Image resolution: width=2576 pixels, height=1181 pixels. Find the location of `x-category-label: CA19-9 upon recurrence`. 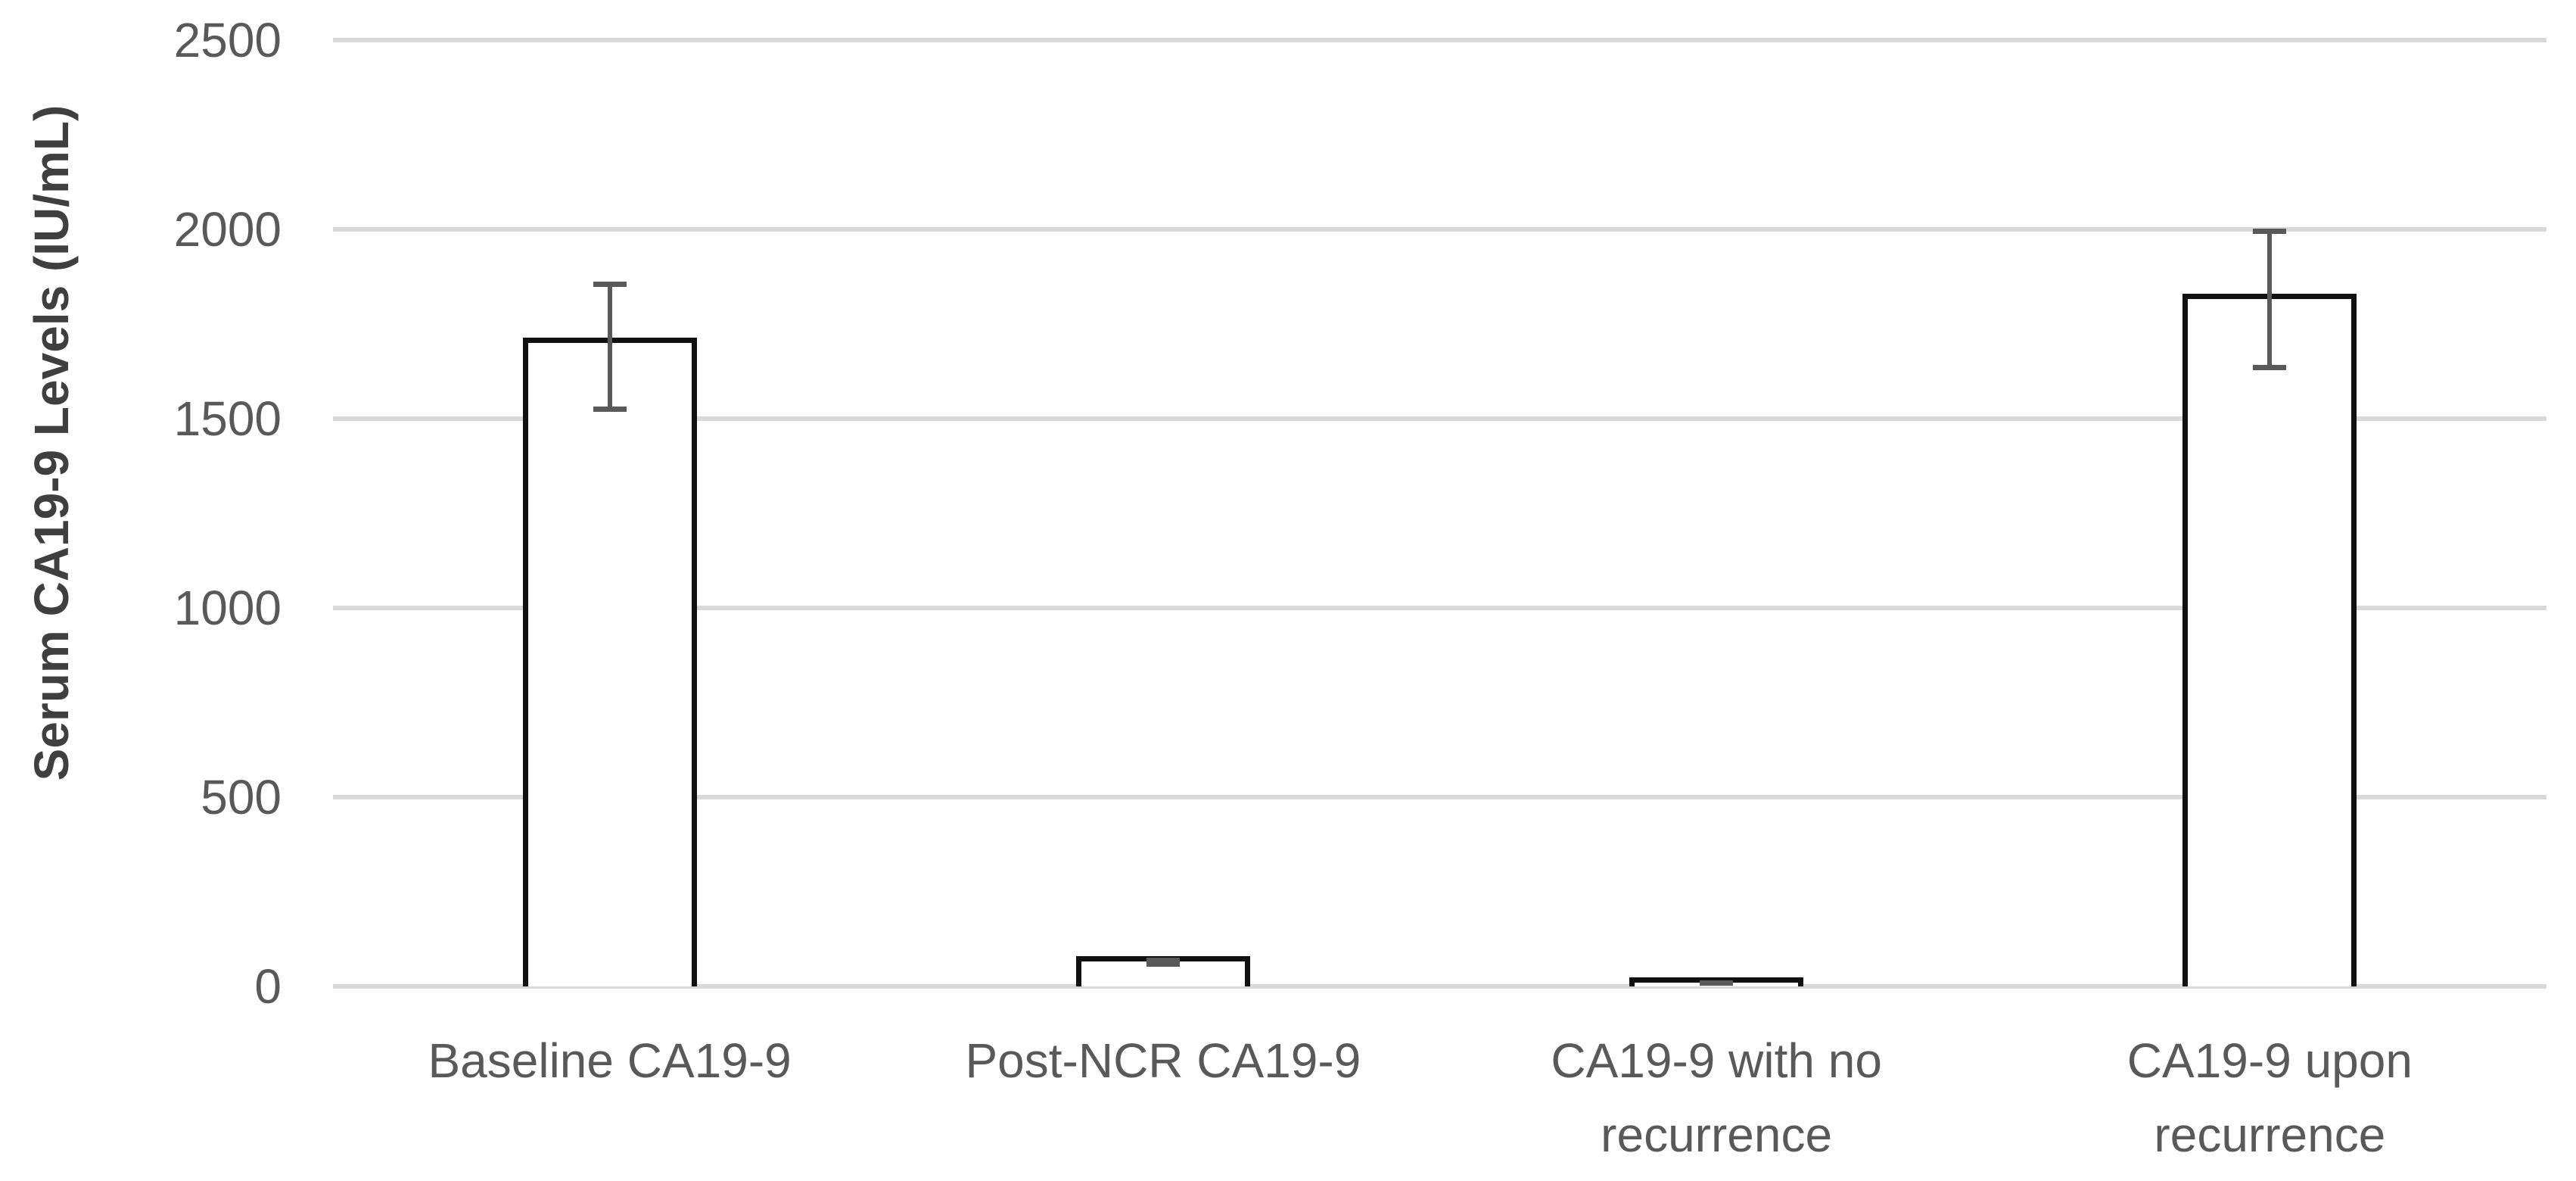

x-category-label: CA19-9 upon recurrence is located at coordinates (2269, 1097).